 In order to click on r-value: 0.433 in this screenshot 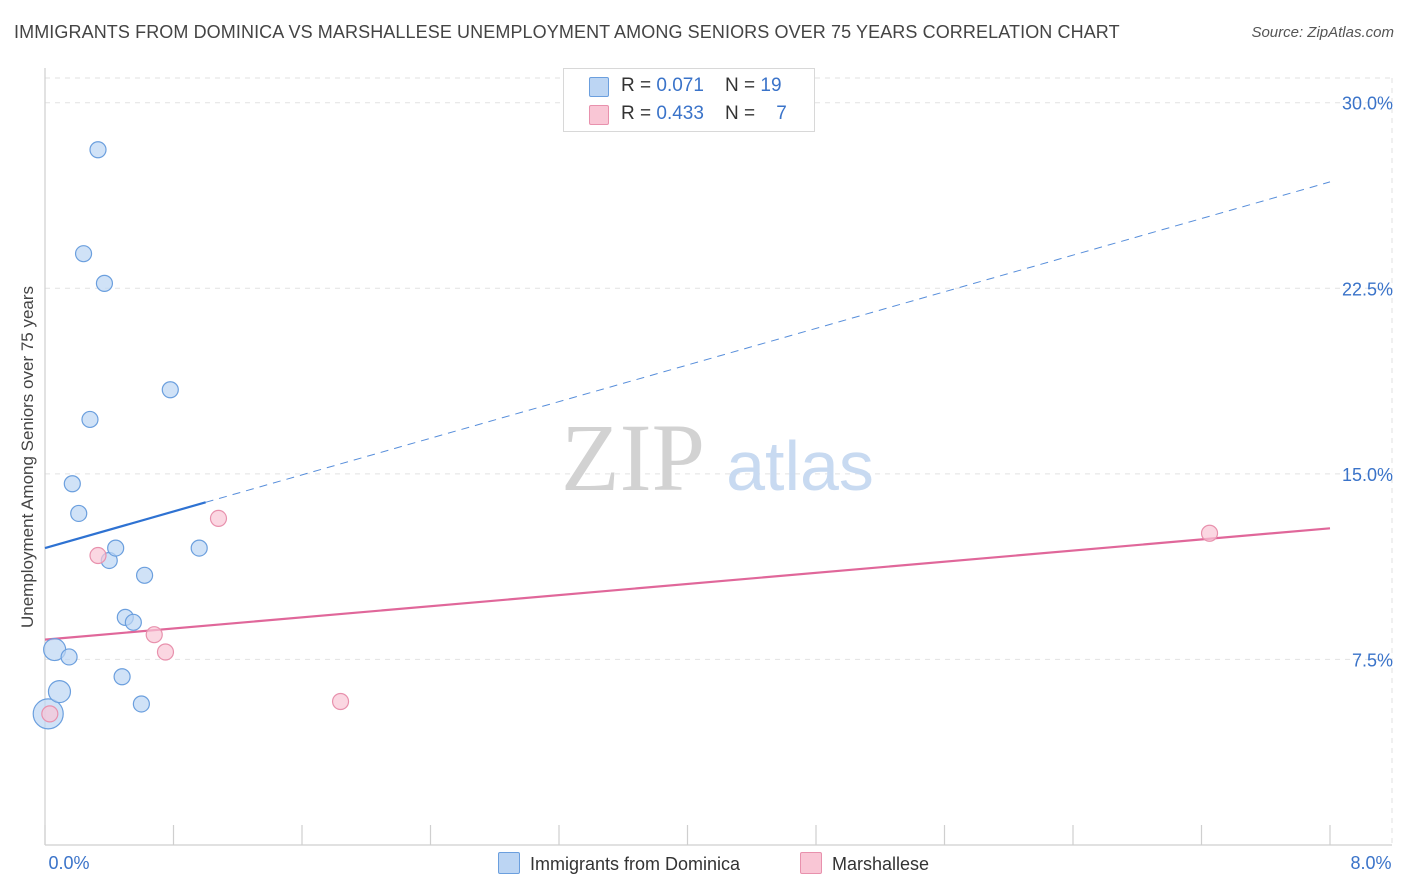, I will do `click(680, 113)`.